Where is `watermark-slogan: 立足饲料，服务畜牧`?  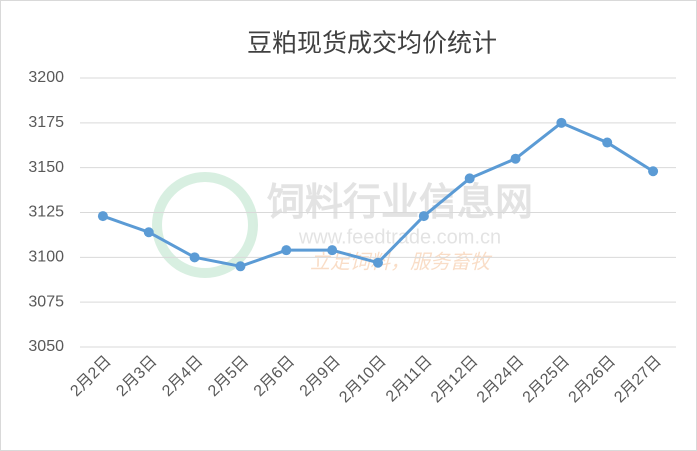
watermark-slogan: 立足饲料，服务畜牧 is located at coordinates (401, 262).